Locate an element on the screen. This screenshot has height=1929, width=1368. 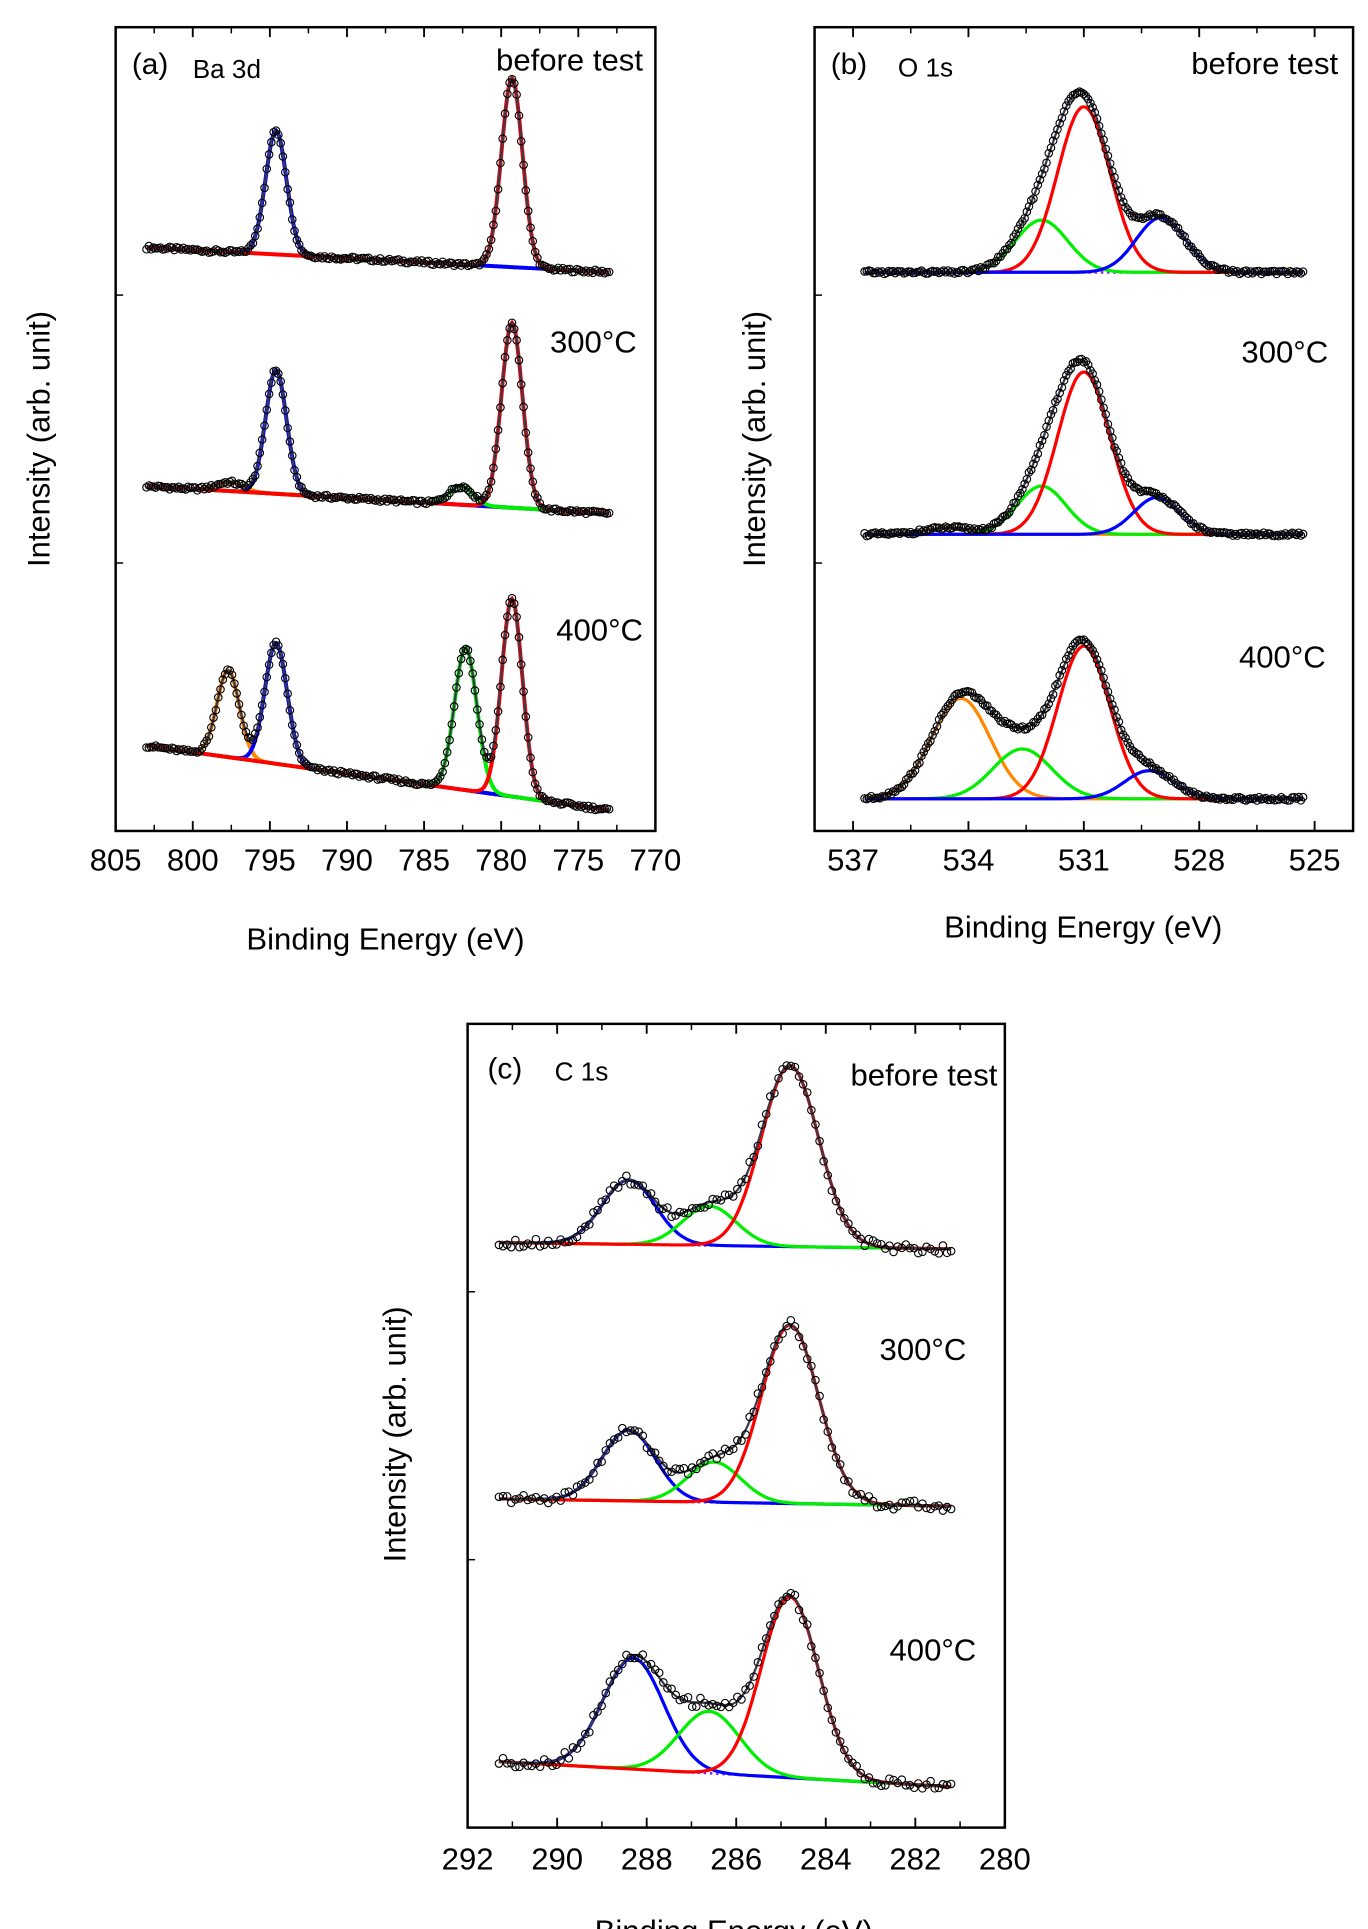
x-tick-label: 288 is located at coordinates (647, 1859).